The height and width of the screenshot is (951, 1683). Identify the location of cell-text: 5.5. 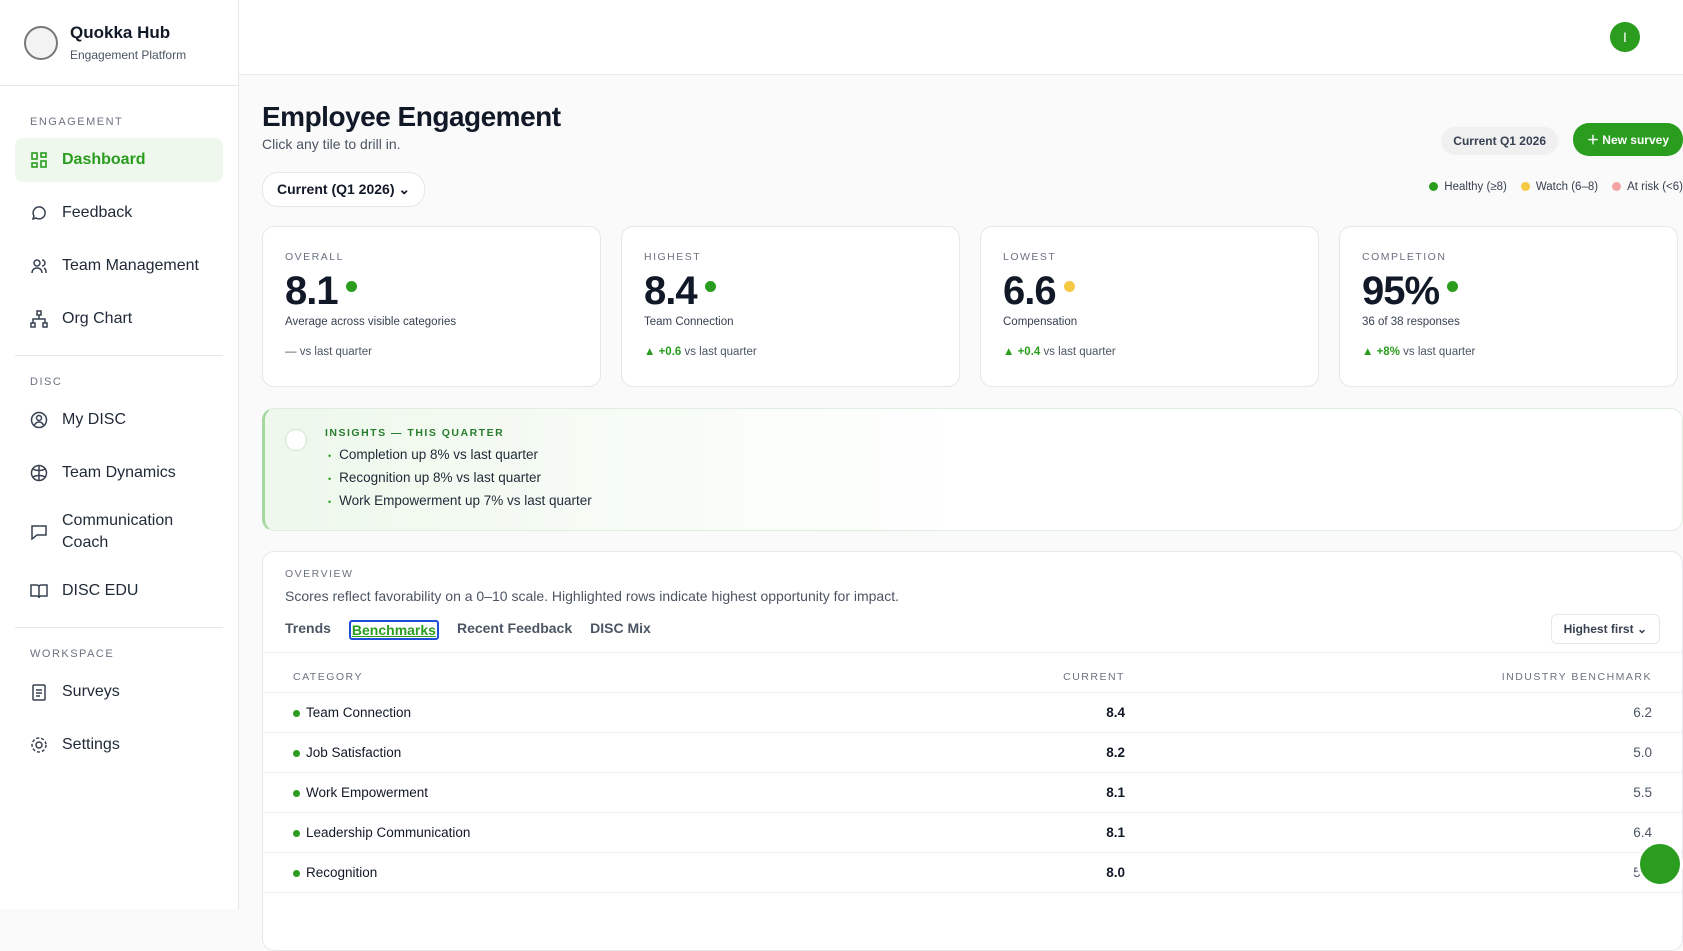
(1642, 792).